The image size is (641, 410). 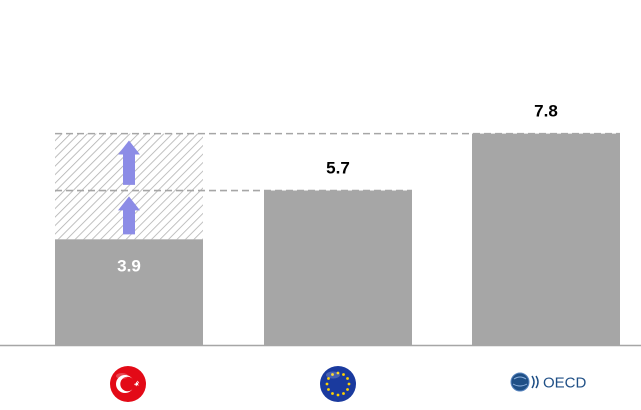 I want to click on value-label: 3.9, so click(x=129, y=265).